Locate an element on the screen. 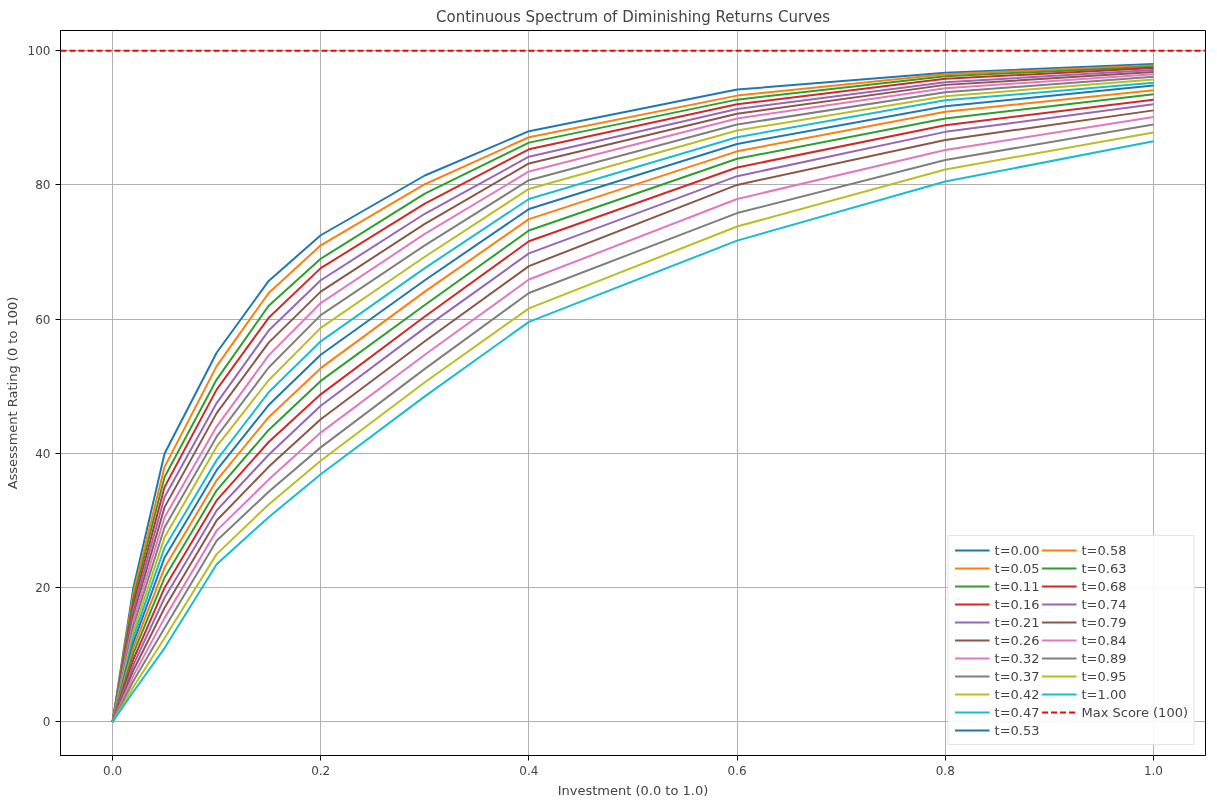 Image resolution: width=1217 pixels, height=807 pixels. chart-title: Continuous Spectrum of Diminishing Returns Curves is located at coordinates (633, 16).